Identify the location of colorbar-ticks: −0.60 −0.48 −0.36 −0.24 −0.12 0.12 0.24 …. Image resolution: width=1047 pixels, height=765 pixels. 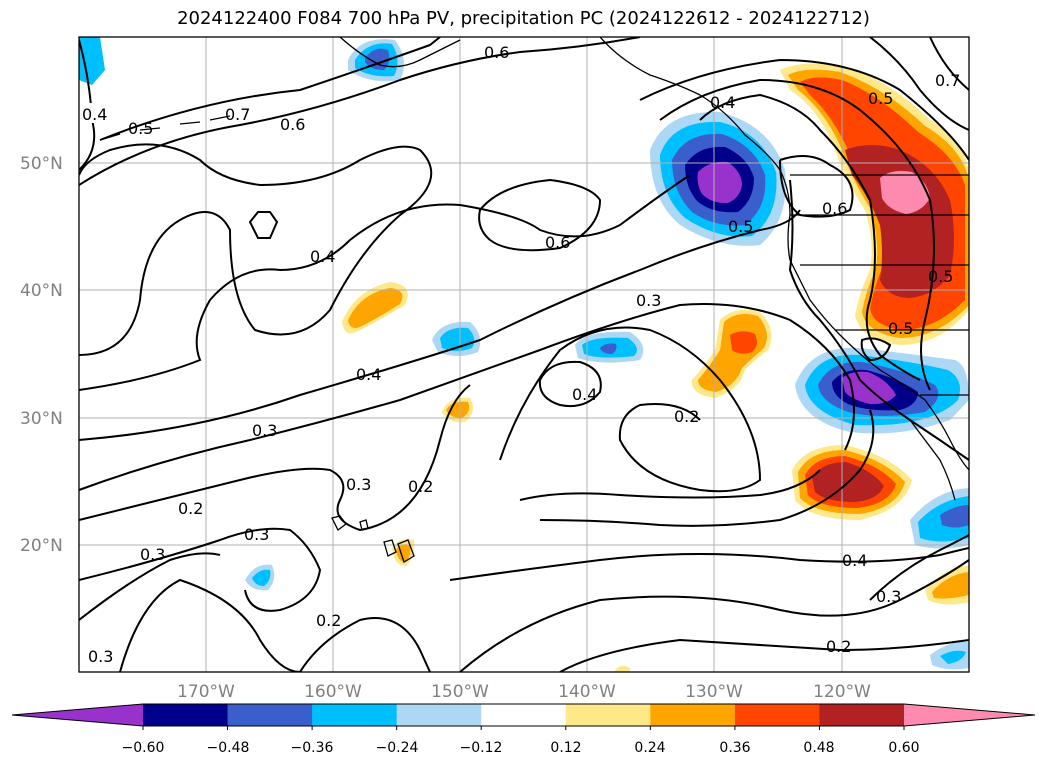
(521, 748).